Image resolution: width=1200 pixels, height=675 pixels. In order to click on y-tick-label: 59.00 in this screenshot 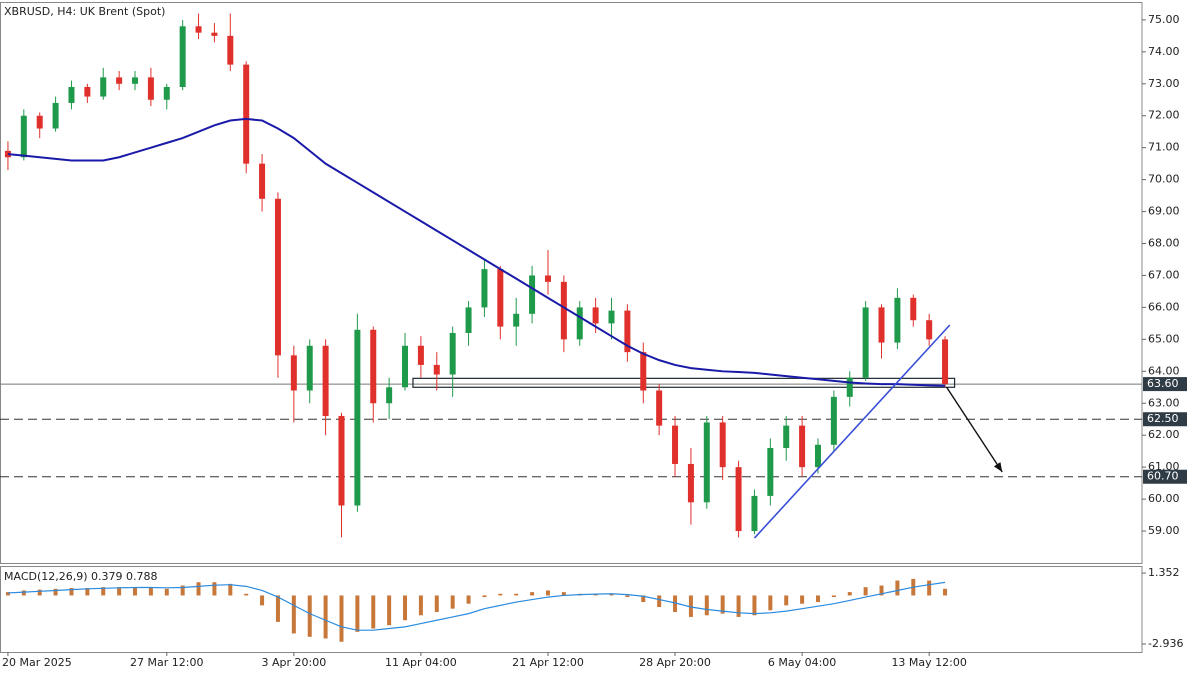, I will do `click(1164, 530)`.